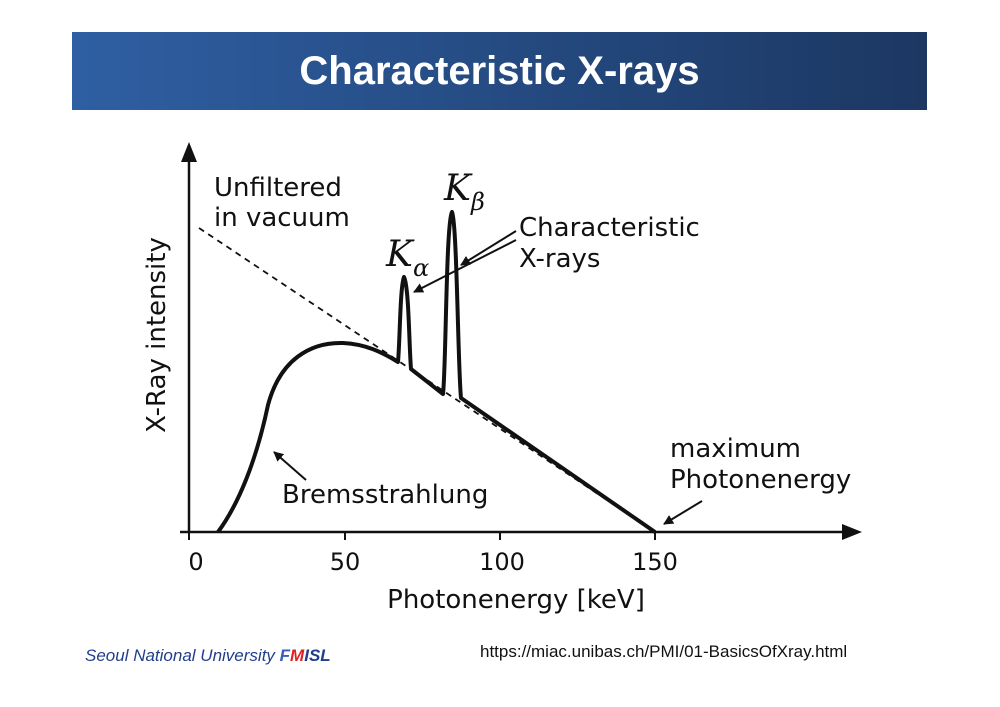  I want to click on y-axis-label: X-Ray intensity, so click(157, 335).